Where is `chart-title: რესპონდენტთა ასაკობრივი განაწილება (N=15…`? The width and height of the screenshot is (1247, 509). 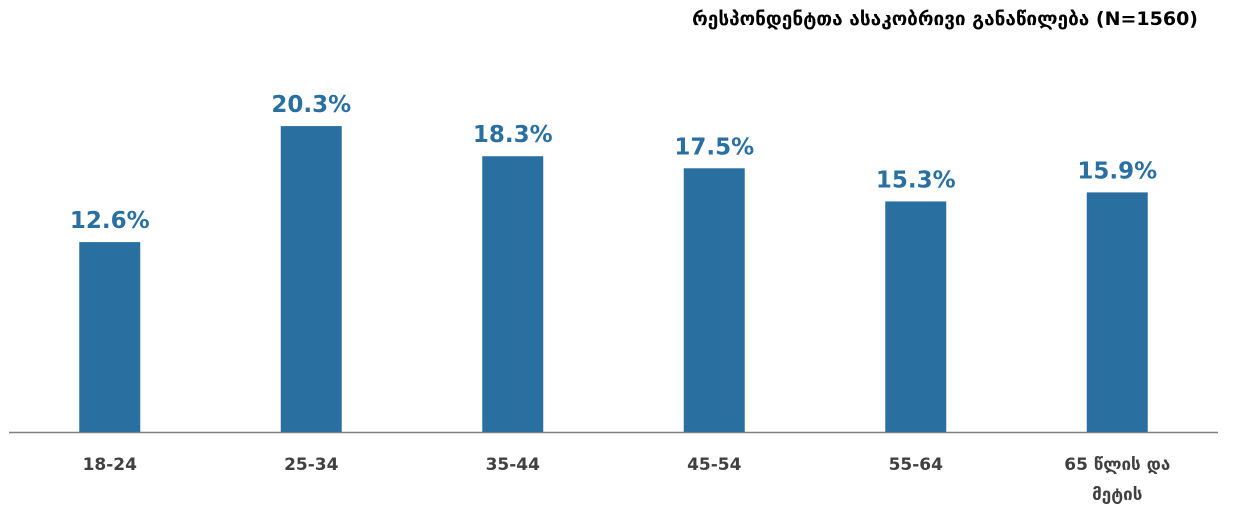 chart-title: რესპონდენტთა ასაკობრივი განაწილება (N=15… is located at coordinates (945, 19).